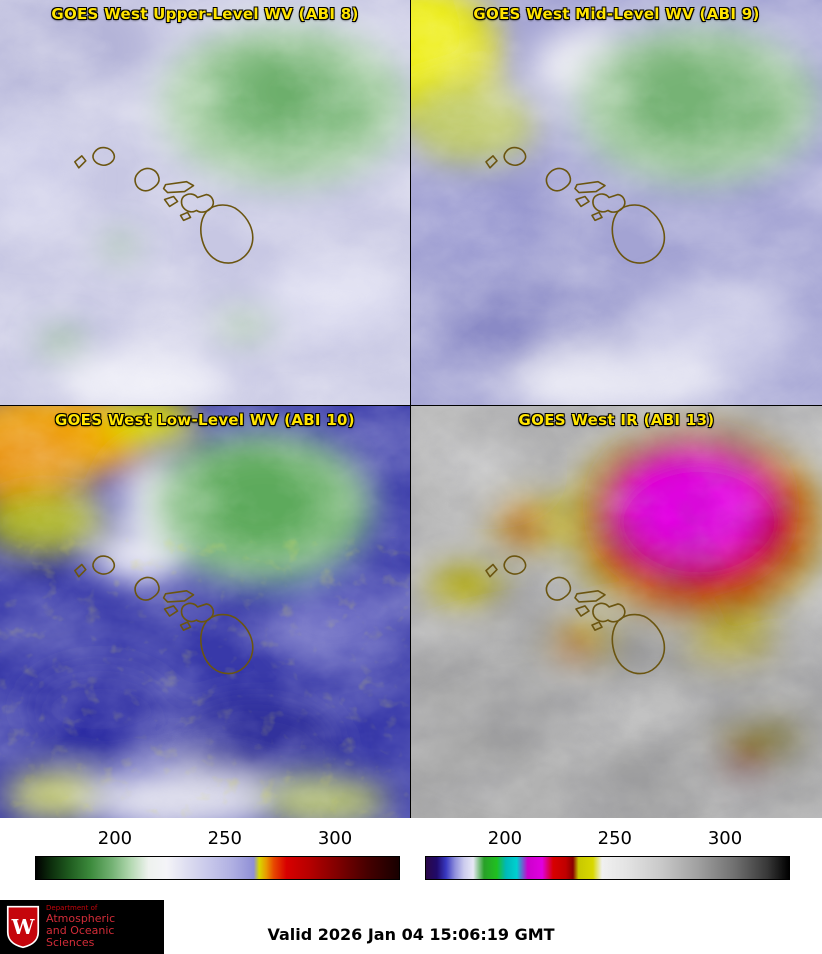 Image resolution: width=822 pixels, height=954 pixels. Describe the element at coordinates (217, 868) in the screenshot. I see `wv-temperature-colorbar` at that location.